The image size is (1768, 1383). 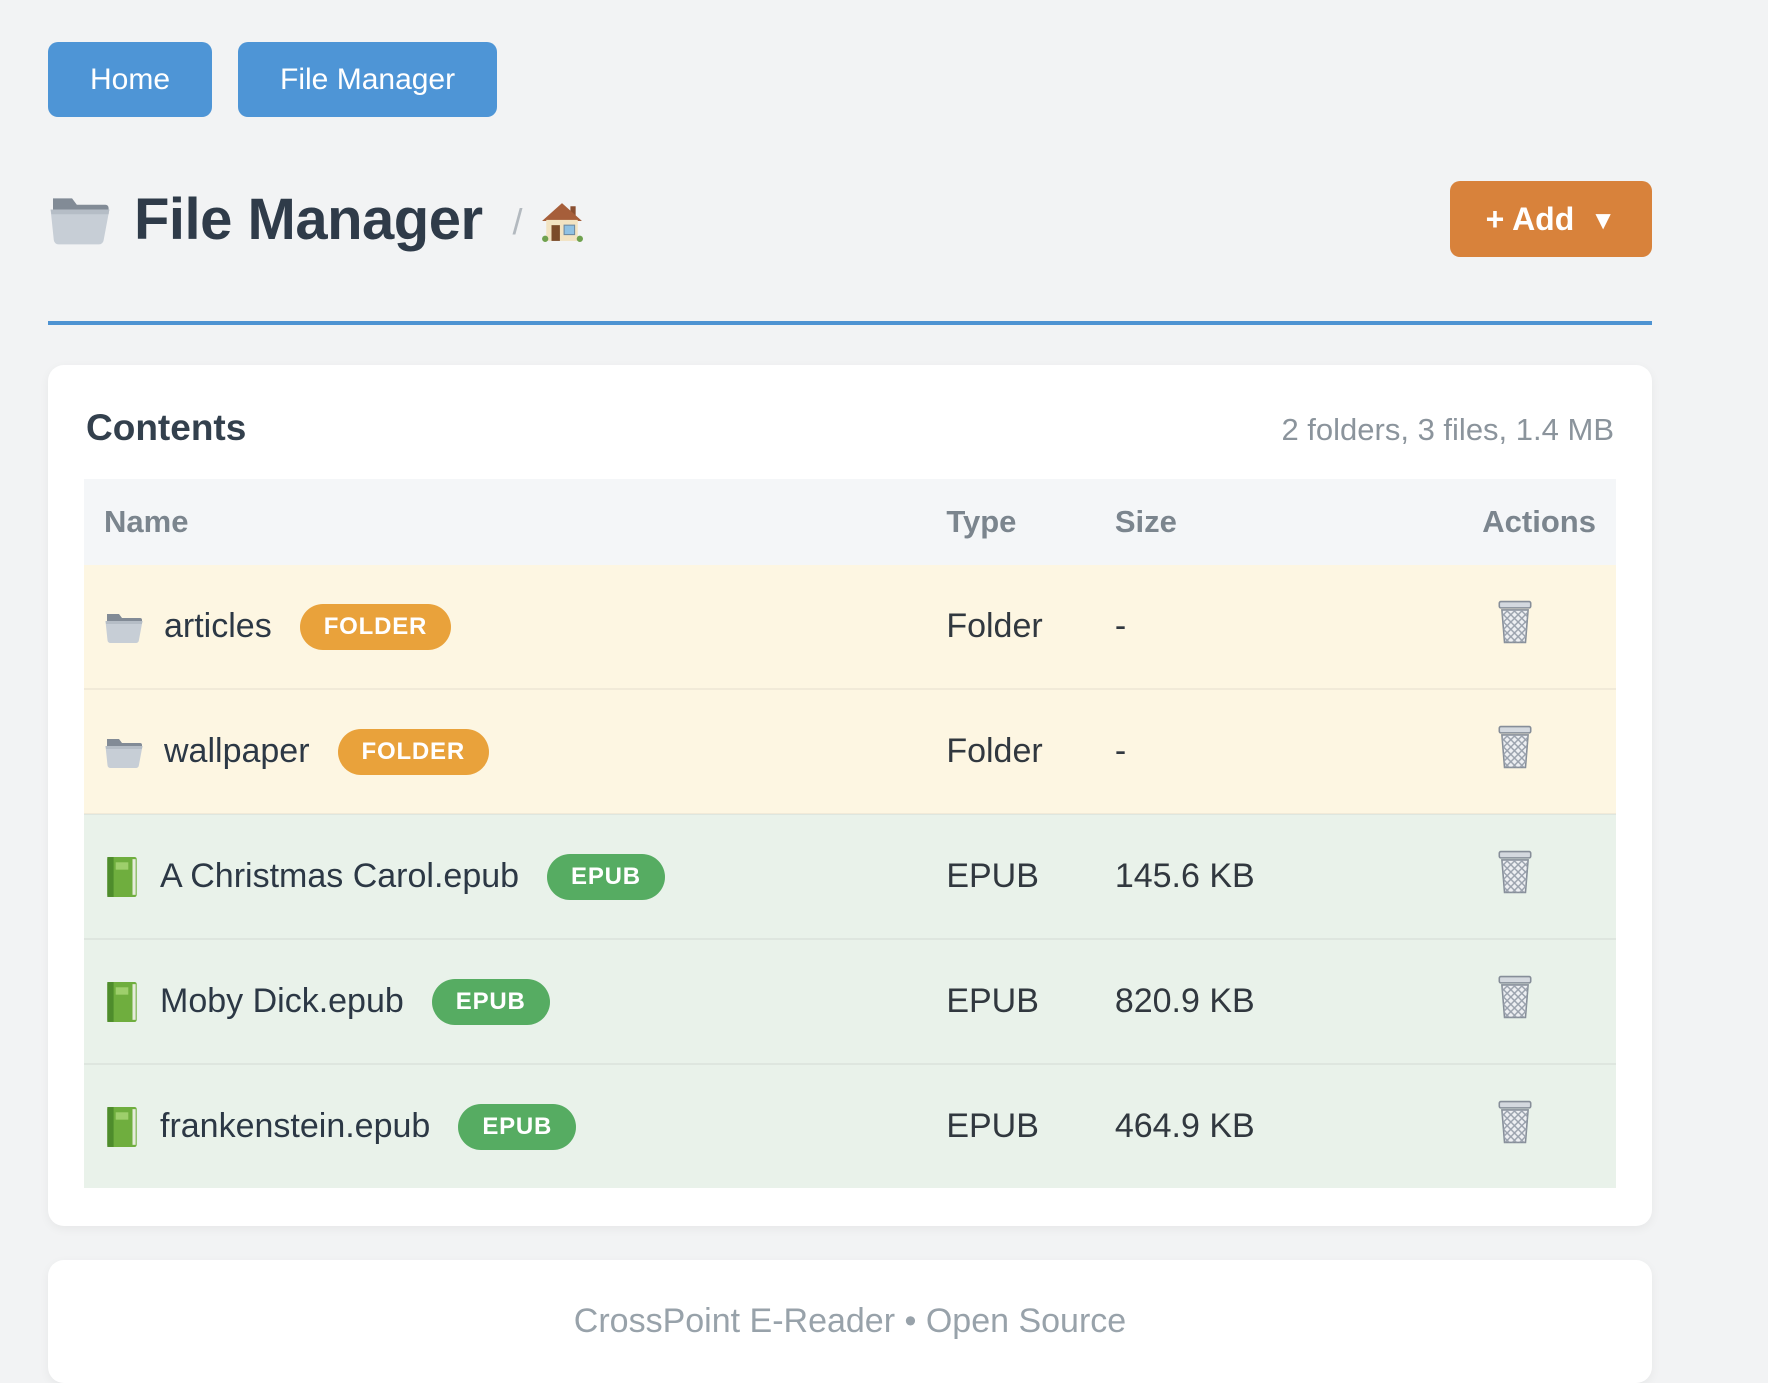 I want to click on column-header-actions: Actions, so click(x=1539, y=522).